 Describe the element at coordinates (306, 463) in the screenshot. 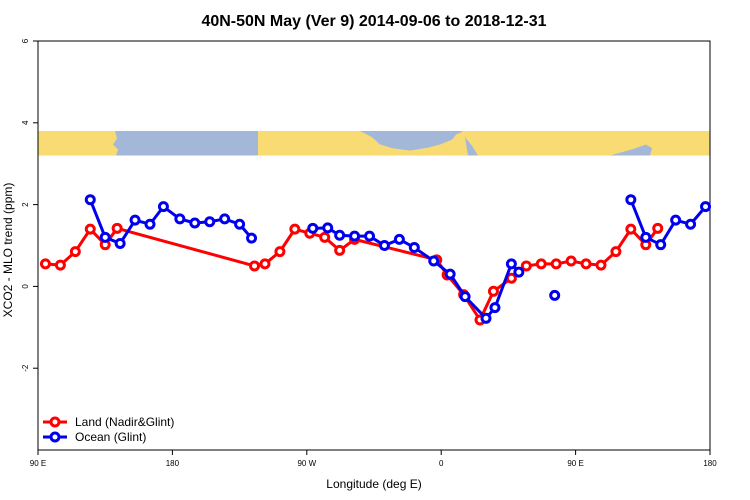

I see `x-tick-label-2: 90 W` at that location.